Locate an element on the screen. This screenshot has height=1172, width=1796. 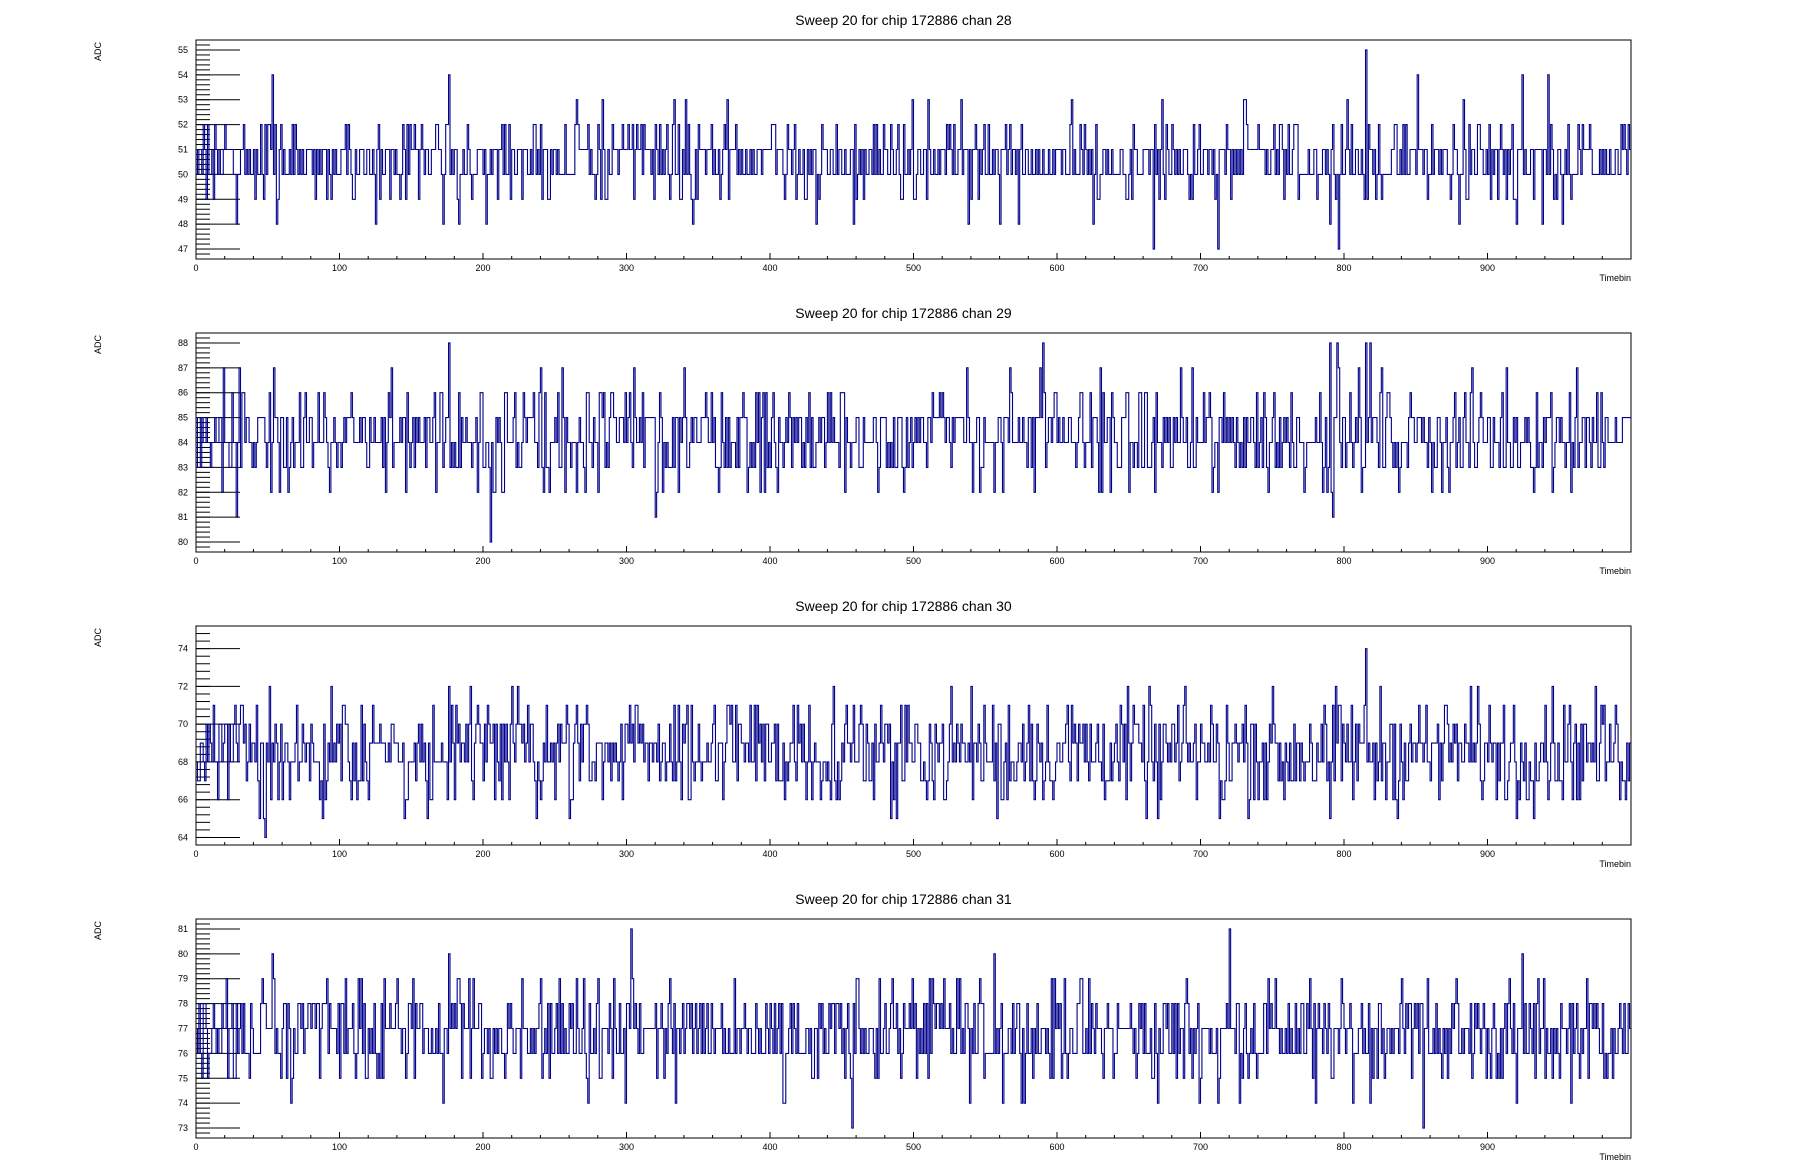
y-tick-label: 72 is located at coordinates (183, 686).